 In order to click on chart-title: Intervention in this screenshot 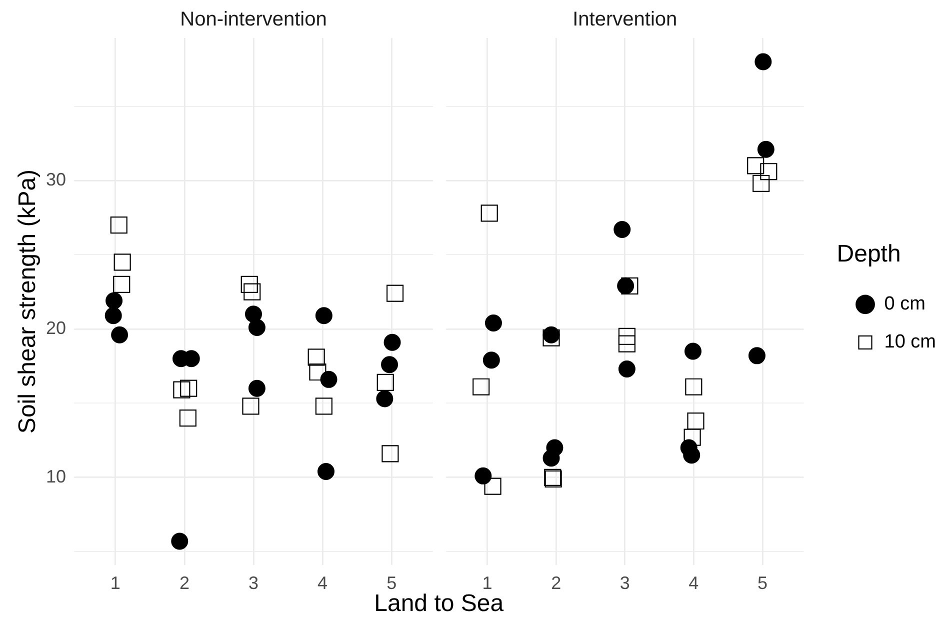, I will do `click(625, 19)`.